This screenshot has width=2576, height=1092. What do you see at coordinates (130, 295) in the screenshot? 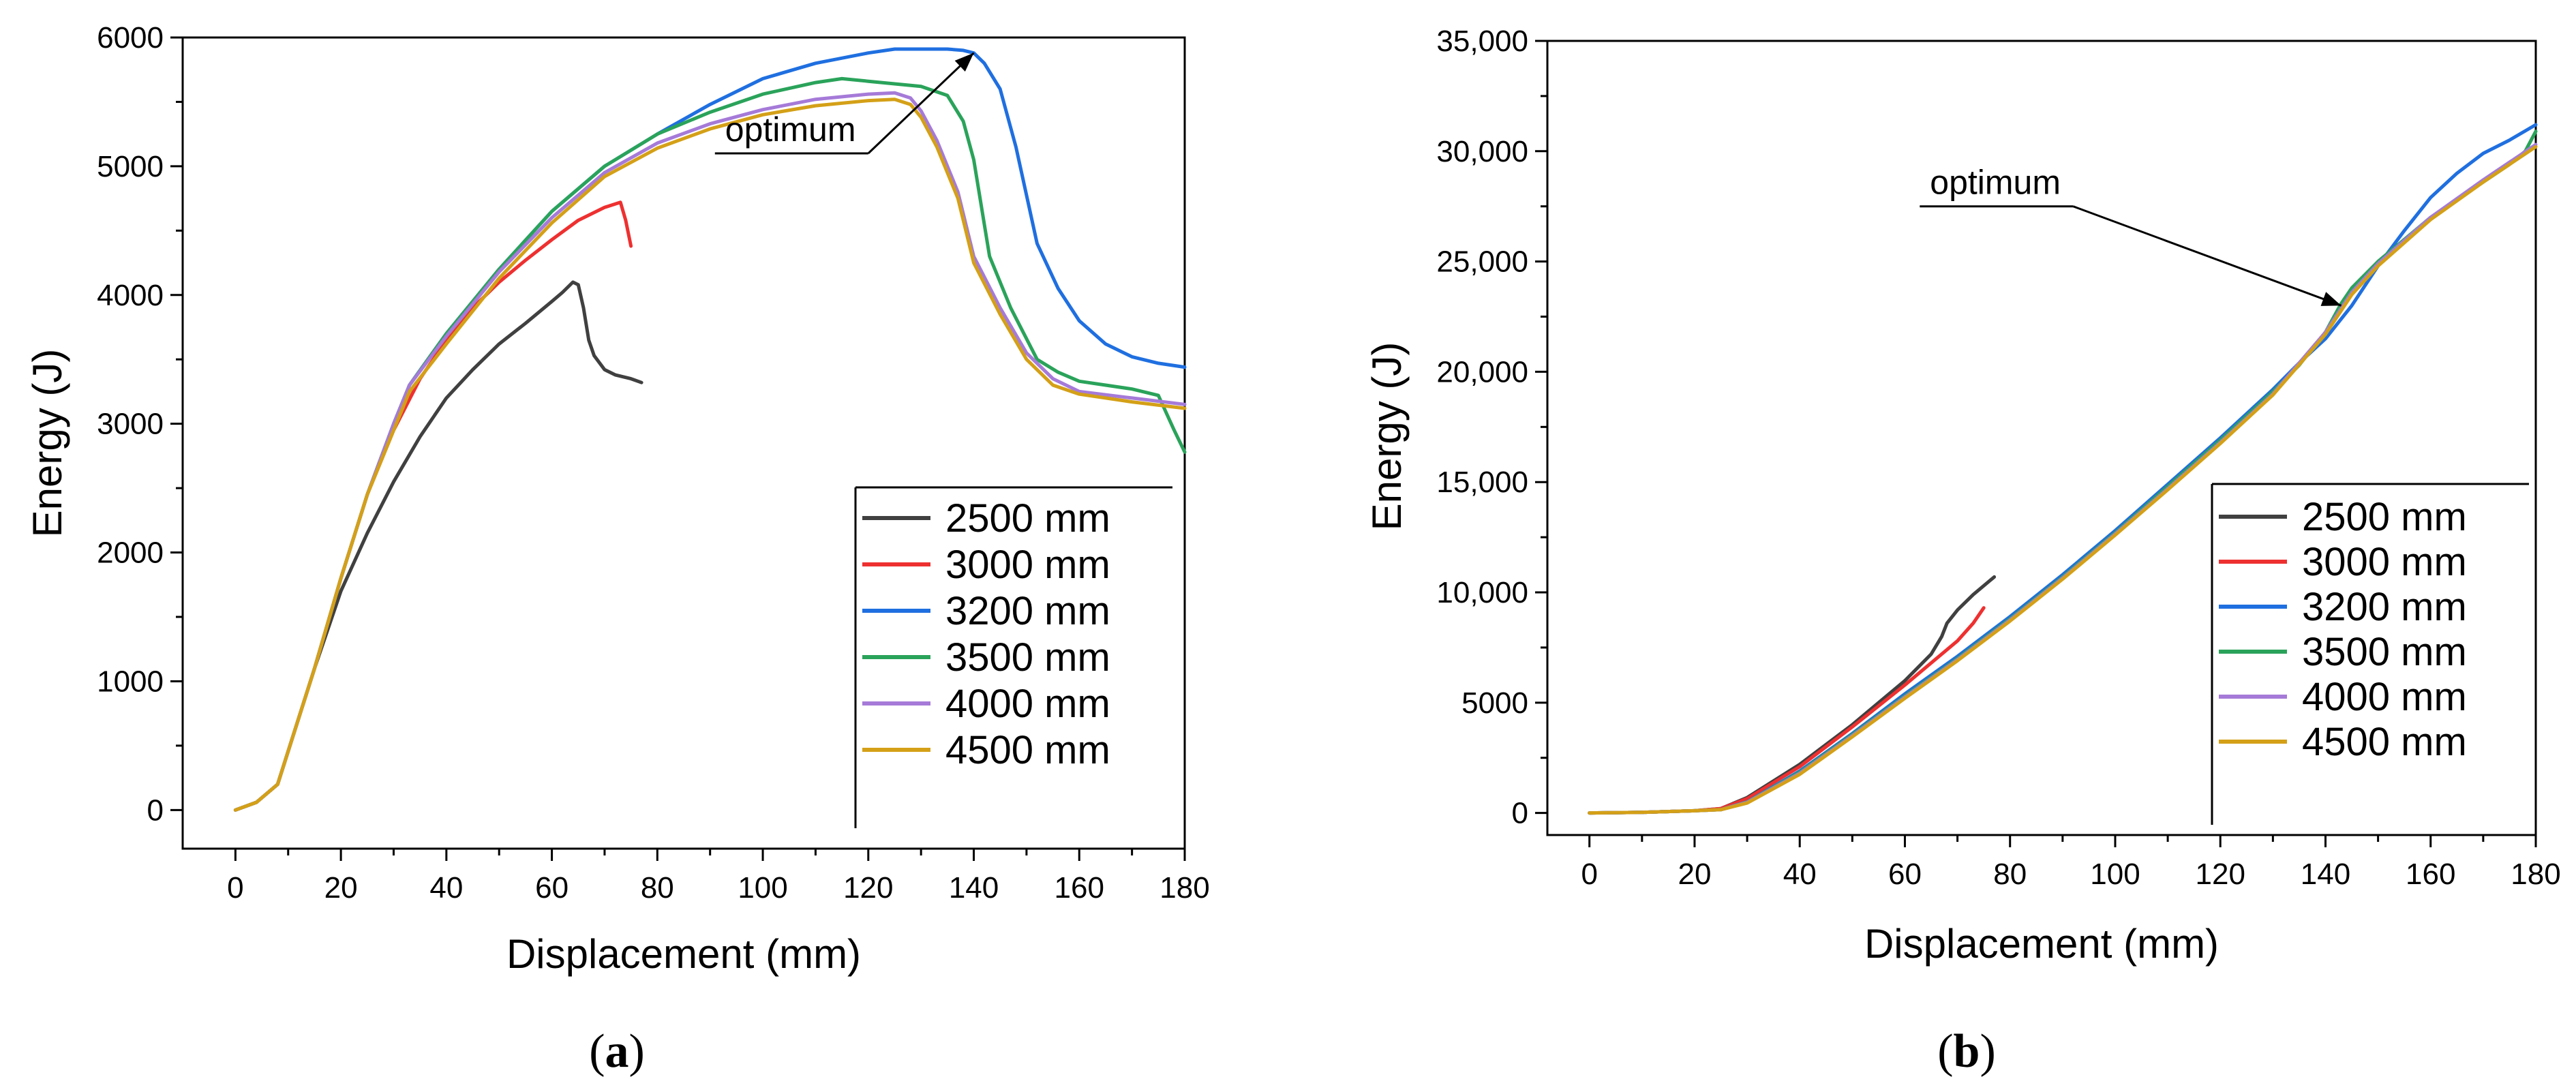
I see `chart-a-ytick-label: 4000` at bounding box center [130, 295].